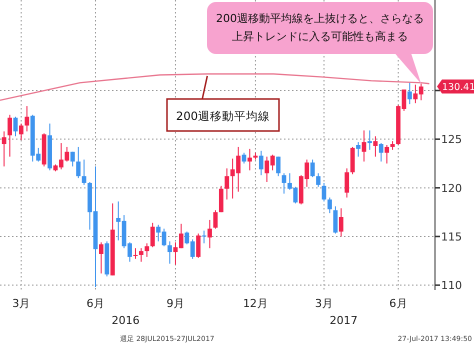 The image size is (475, 345). I want to click on callout: 200週移動平均線を上抜けると、さらなる上昇トレンドに入る可能性も高まる, so click(320, 43).